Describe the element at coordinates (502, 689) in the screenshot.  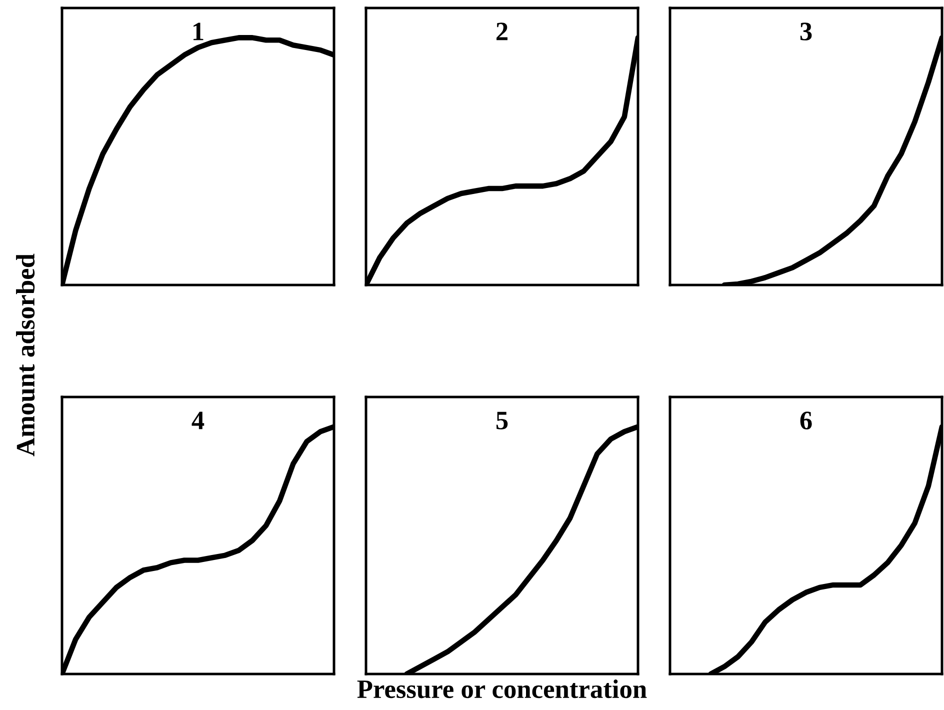
I see `x-axis-title: Pressure or concentration` at that location.